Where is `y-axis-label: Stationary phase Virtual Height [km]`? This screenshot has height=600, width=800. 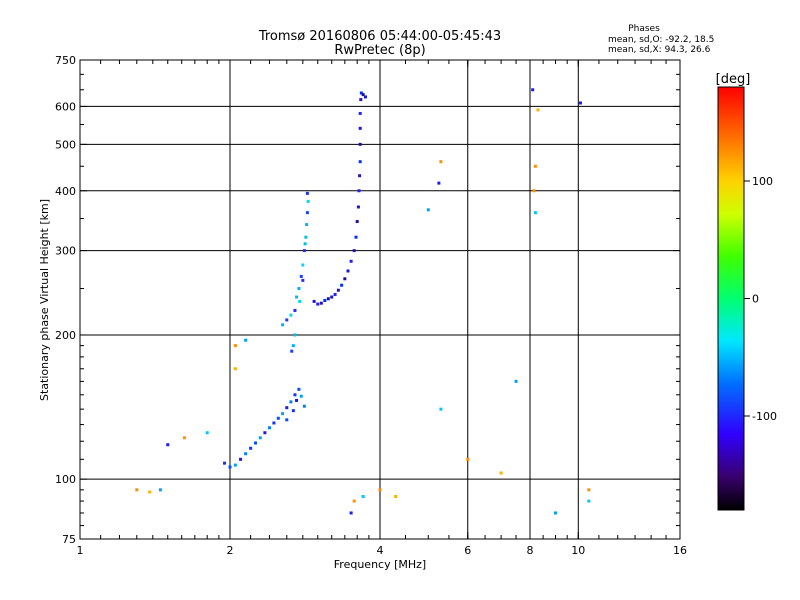
y-axis-label: Stationary phase Virtual Height [km] is located at coordinates (44, 300).